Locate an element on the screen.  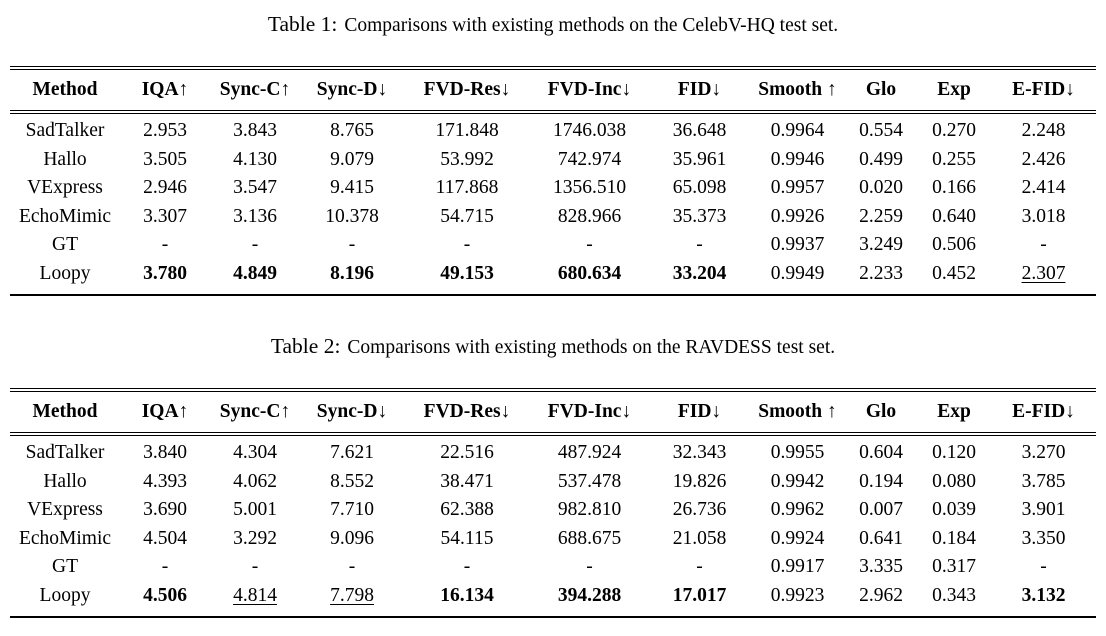
value-cell: 0.9926 is located at coordinates (797, 216).